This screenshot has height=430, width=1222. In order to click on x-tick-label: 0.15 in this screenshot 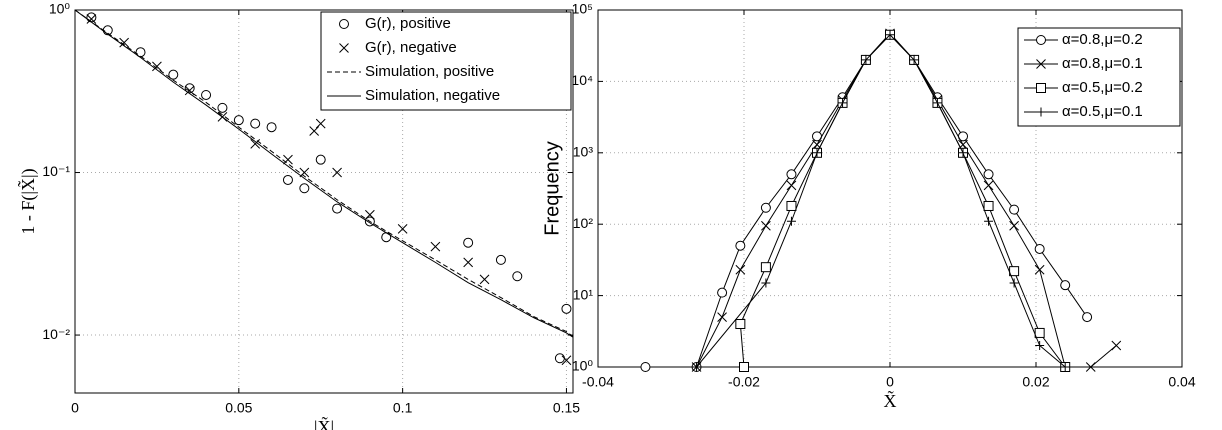, I will do `click(566, 408)`.